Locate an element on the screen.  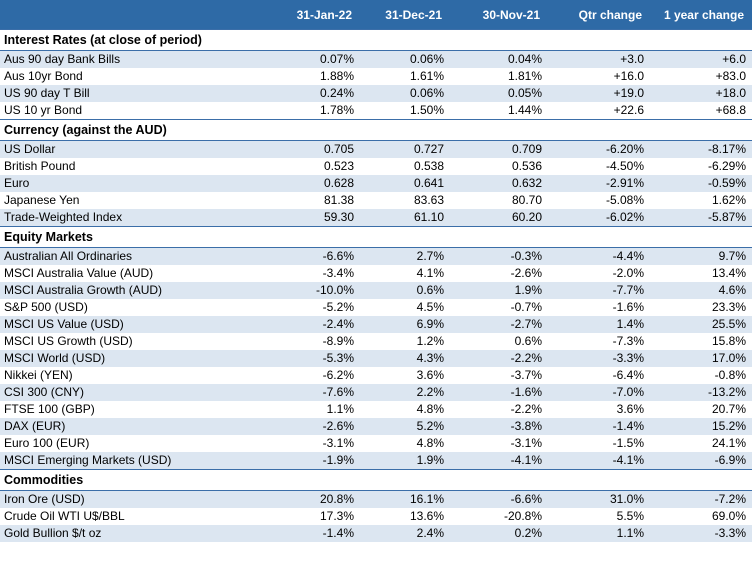
value-cell: 0.07% is located at coordinates (315, 59).